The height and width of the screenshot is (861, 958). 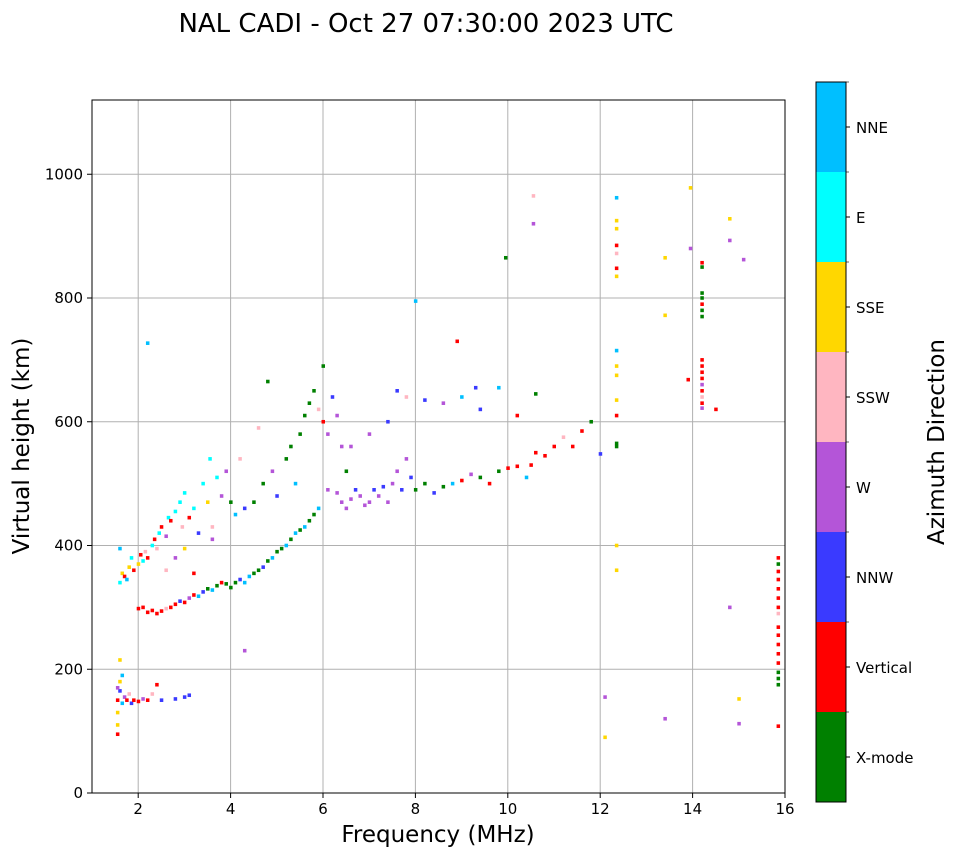 I want to click on colorbar-swatch-x-mode, so click(x=831, y=757).